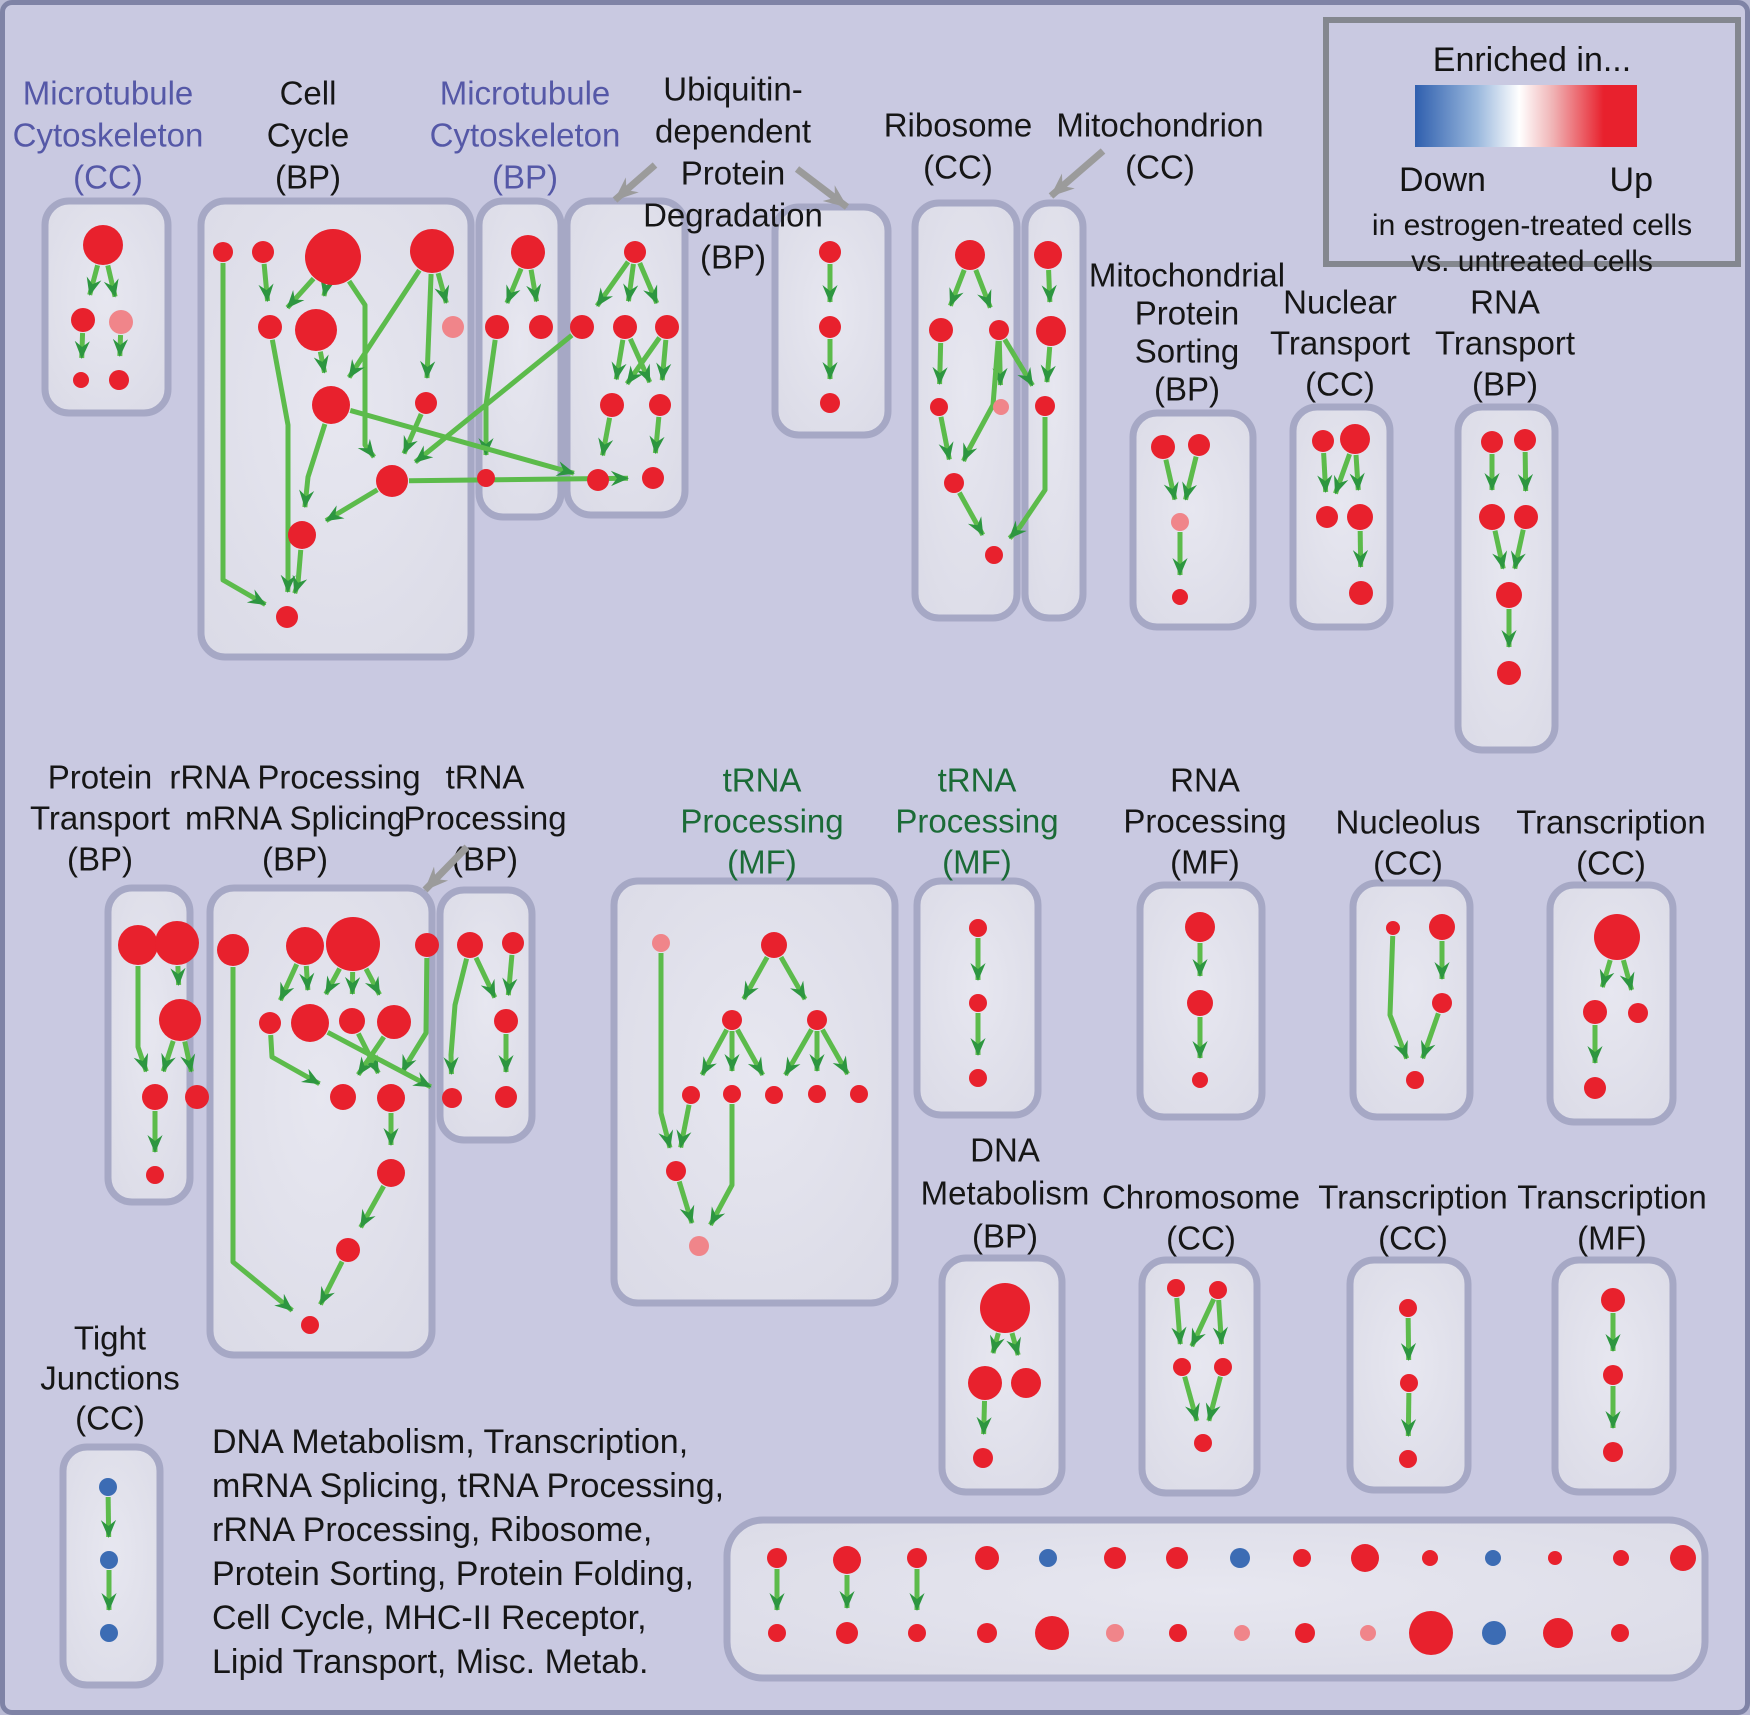 The height and width of the screenshot is (1715, 1750). I want to click on legend-up-label: Up, so click(1631, 180).